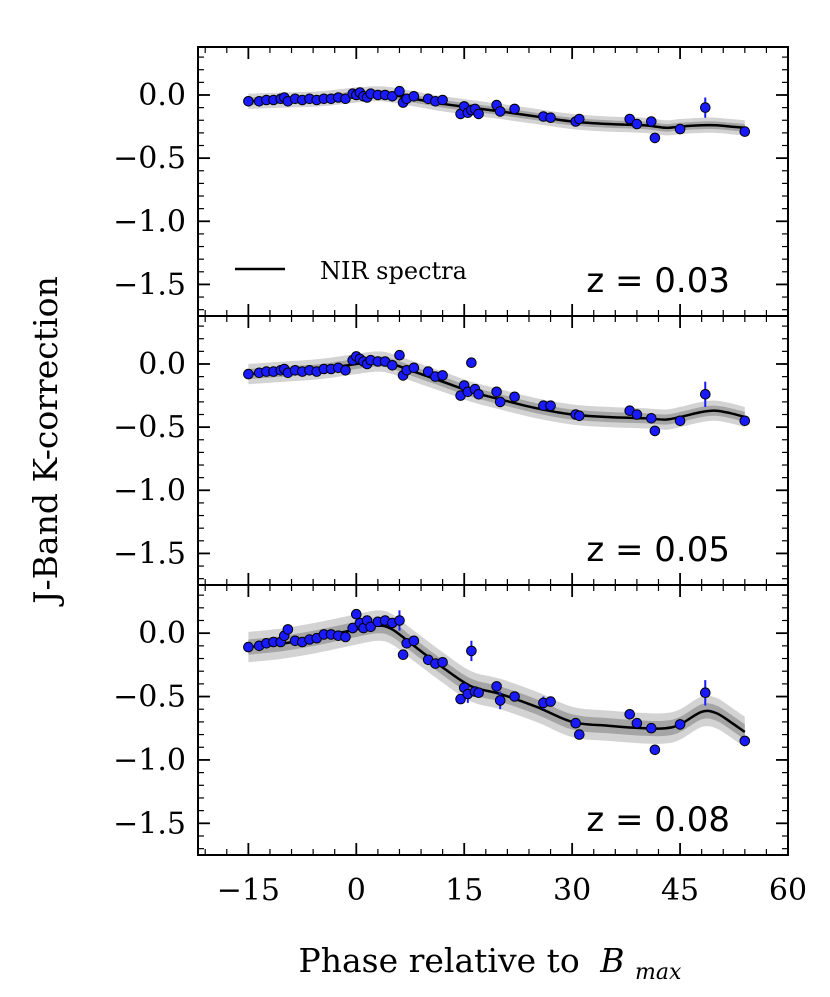  What do you see at coordinates (680, 890) in the screenshot?
I see `x-tick-label: 45` at bounding box center [680, 890].